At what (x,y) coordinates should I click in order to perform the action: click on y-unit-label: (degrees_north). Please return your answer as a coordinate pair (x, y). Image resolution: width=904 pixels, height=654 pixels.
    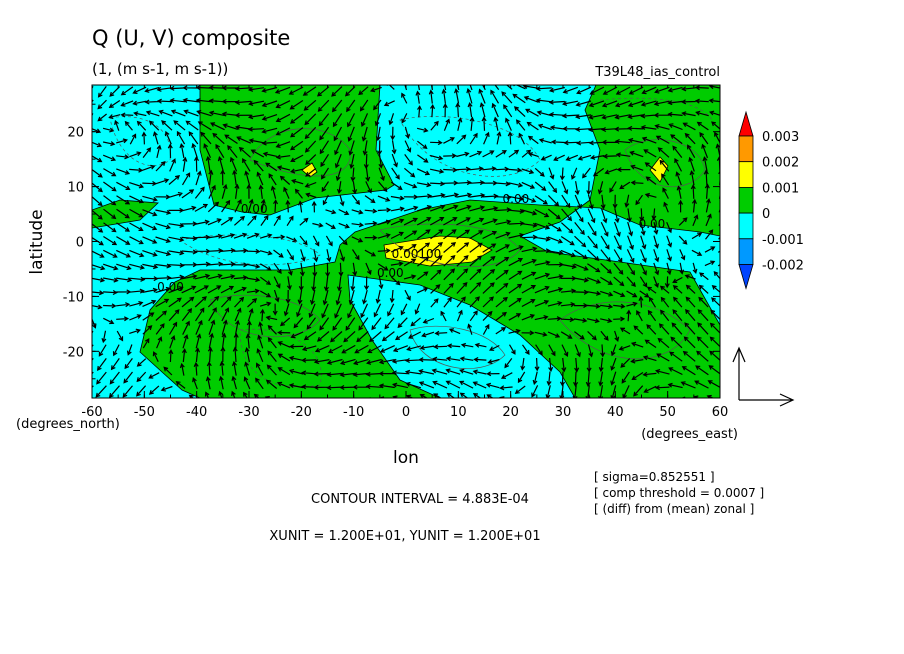
    Looking at the image, I should click on (68, 424).